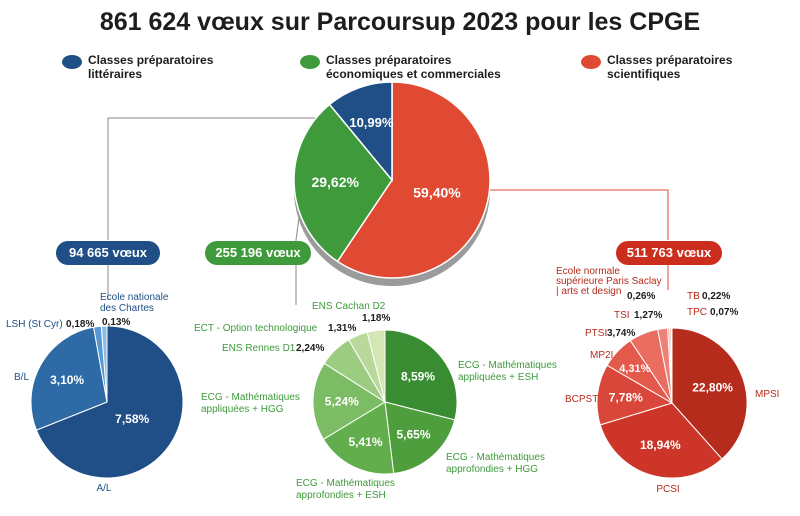 The width and height of the screenshot is (800, 516). I want to click on pie-slice-classes-pr-paratoires-conomiques-et-commerciales, so click(343, 183).